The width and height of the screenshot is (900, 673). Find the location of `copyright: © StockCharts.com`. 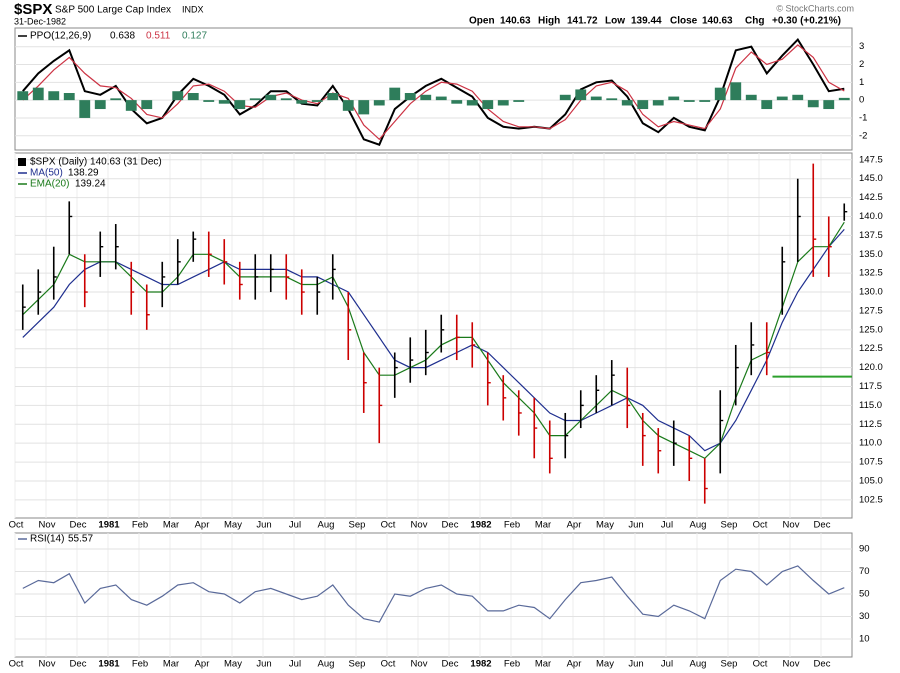

copyright: © StockCharts.com is located at coordinates (815, 8).